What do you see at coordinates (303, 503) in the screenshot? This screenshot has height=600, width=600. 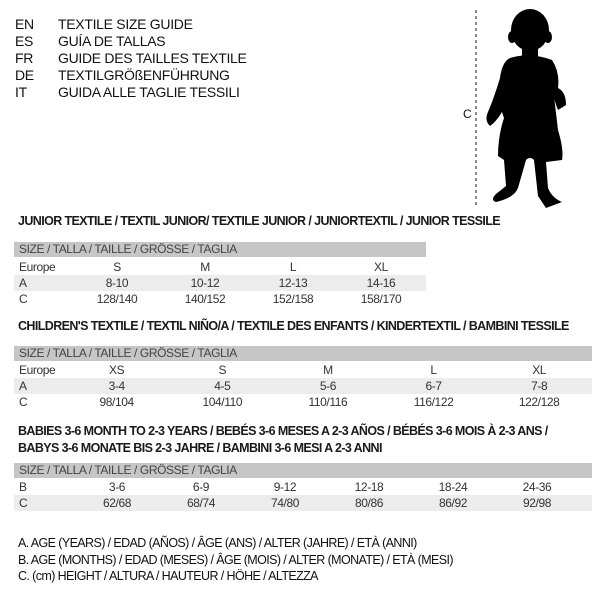 I see `table-row: C 62/68 68/74 74/80 80/86 86/92 92/98` at bounding box center [303, 503].